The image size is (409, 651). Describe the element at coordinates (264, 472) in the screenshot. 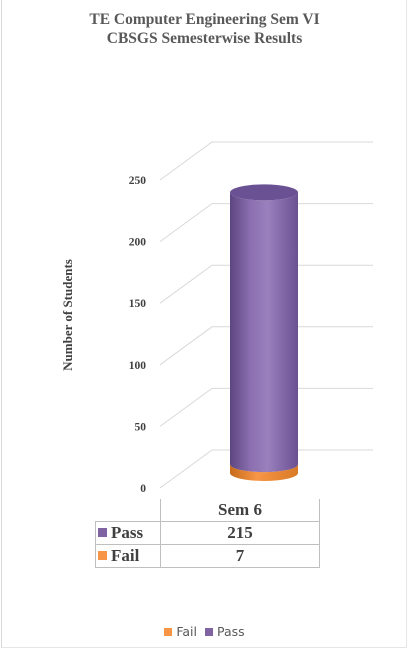

I see `bar-fail` at that location.